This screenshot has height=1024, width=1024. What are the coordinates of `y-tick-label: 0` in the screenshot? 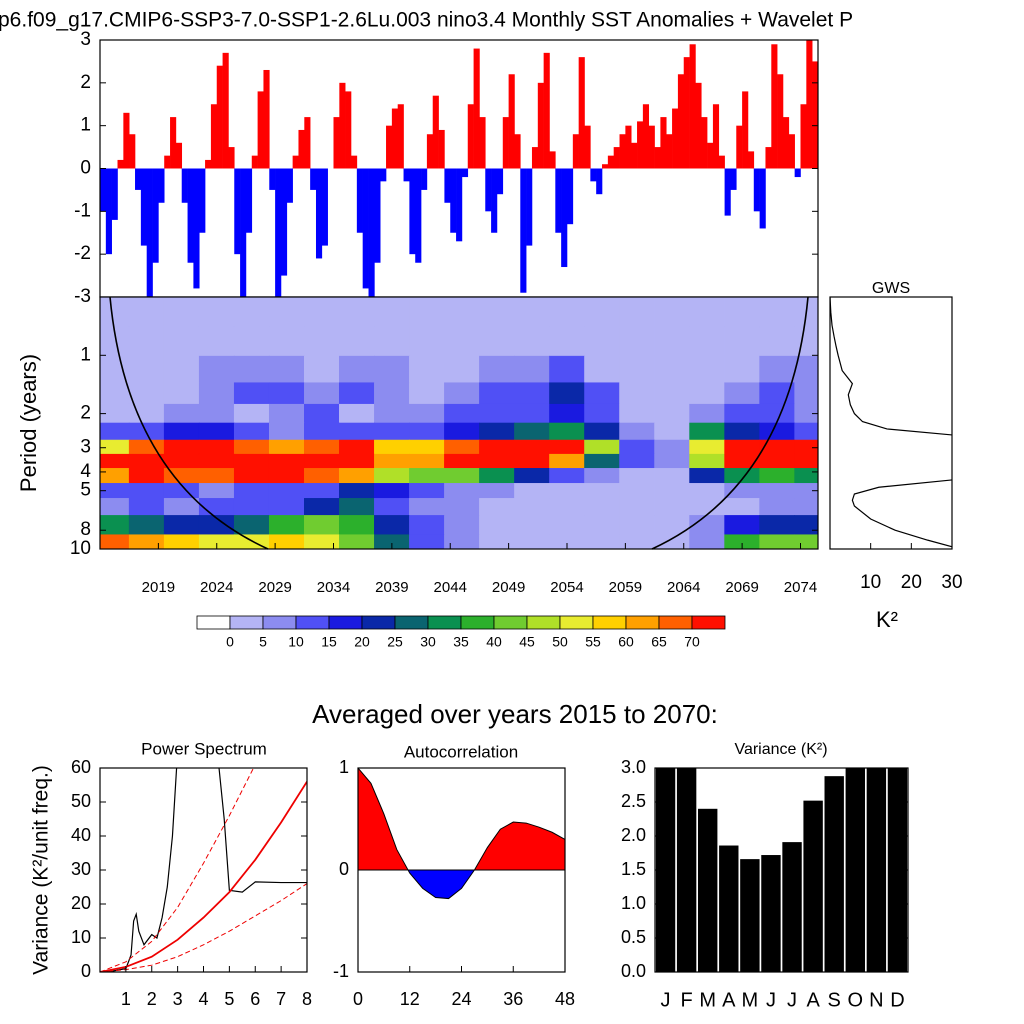 It's located at (344, 869).